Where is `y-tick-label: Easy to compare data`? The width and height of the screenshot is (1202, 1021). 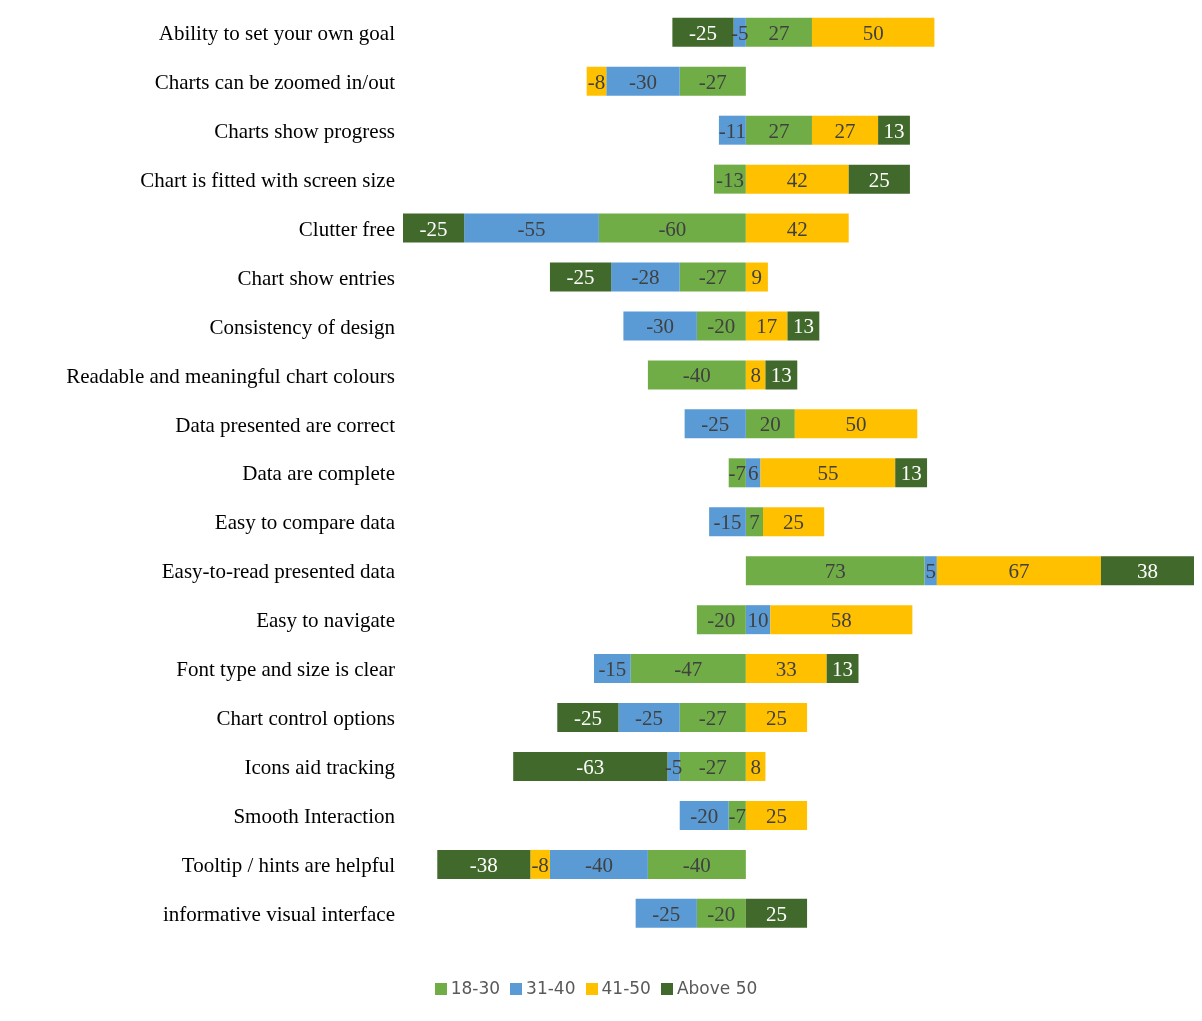
y-tick-label: Easy to compare data is located at coordinates (305, 522).